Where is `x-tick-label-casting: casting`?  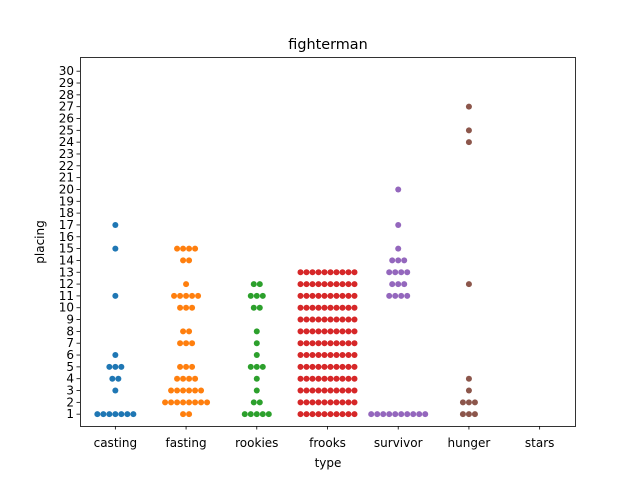
x-tick-label-casting: casting is located at coordinates (115, 443).